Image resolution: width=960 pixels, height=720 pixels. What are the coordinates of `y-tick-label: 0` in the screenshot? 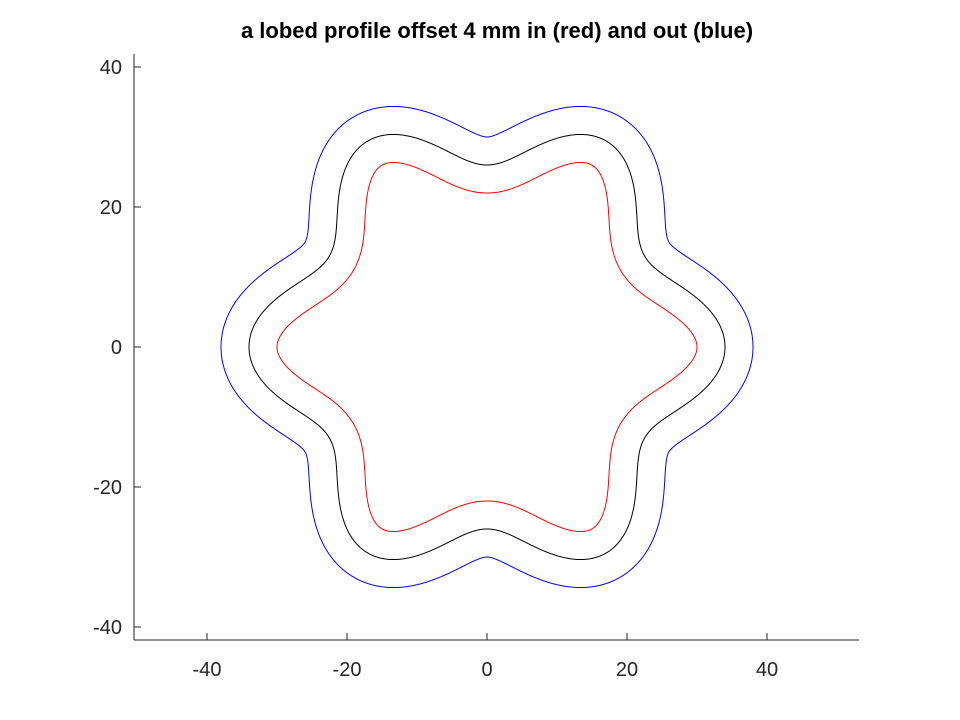 It's located at (116, 348).